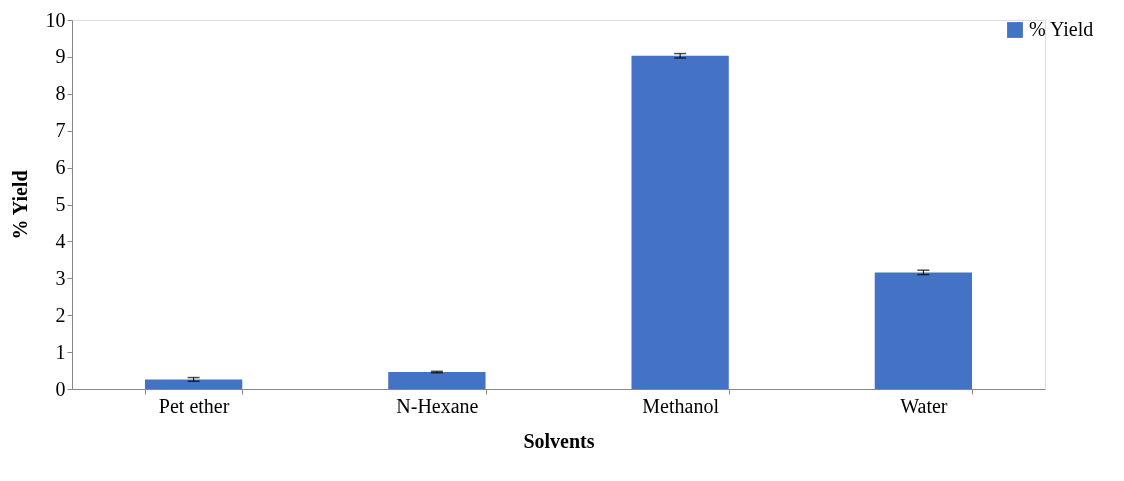 Image resolution: width=1124 pixels, height=481 pixels. I want to click on y-tick-label: 7, so click(60, 130).